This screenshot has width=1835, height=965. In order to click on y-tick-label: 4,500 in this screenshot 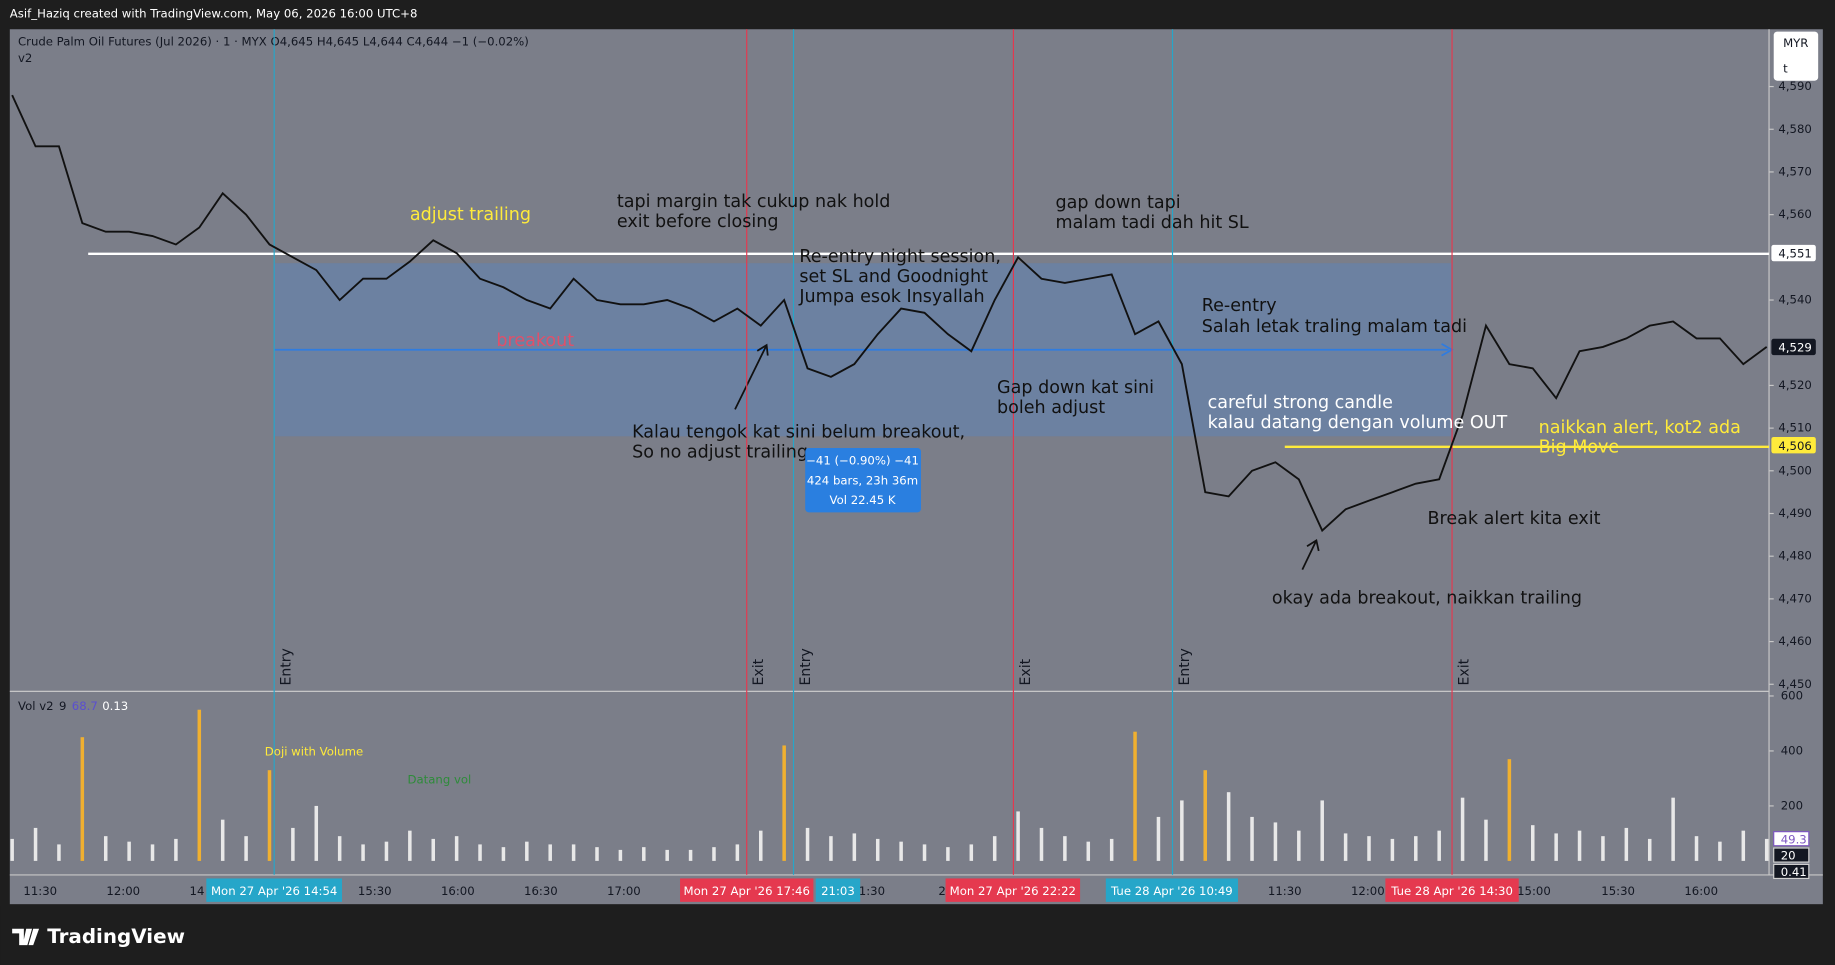, I will do `click(1794, 470)`.